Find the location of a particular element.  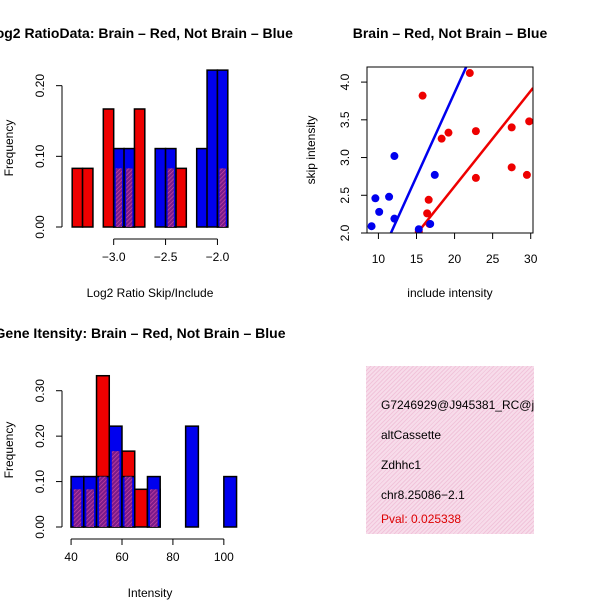

chart3-y-tick-label-0: 0.00 is located at coordinates (40, 527).